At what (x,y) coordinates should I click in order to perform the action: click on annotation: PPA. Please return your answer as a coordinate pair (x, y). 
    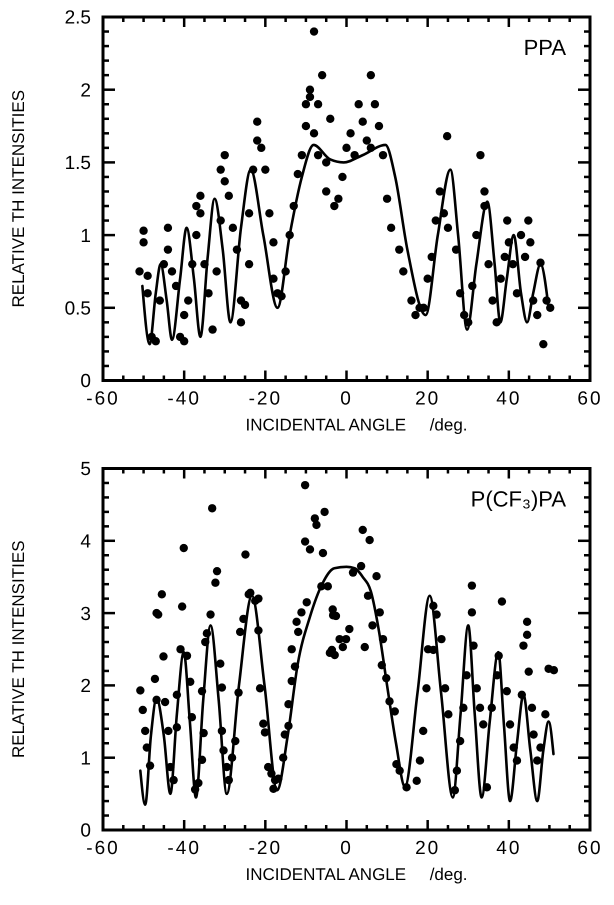
    Looking at the image, I should click on (545, 47).